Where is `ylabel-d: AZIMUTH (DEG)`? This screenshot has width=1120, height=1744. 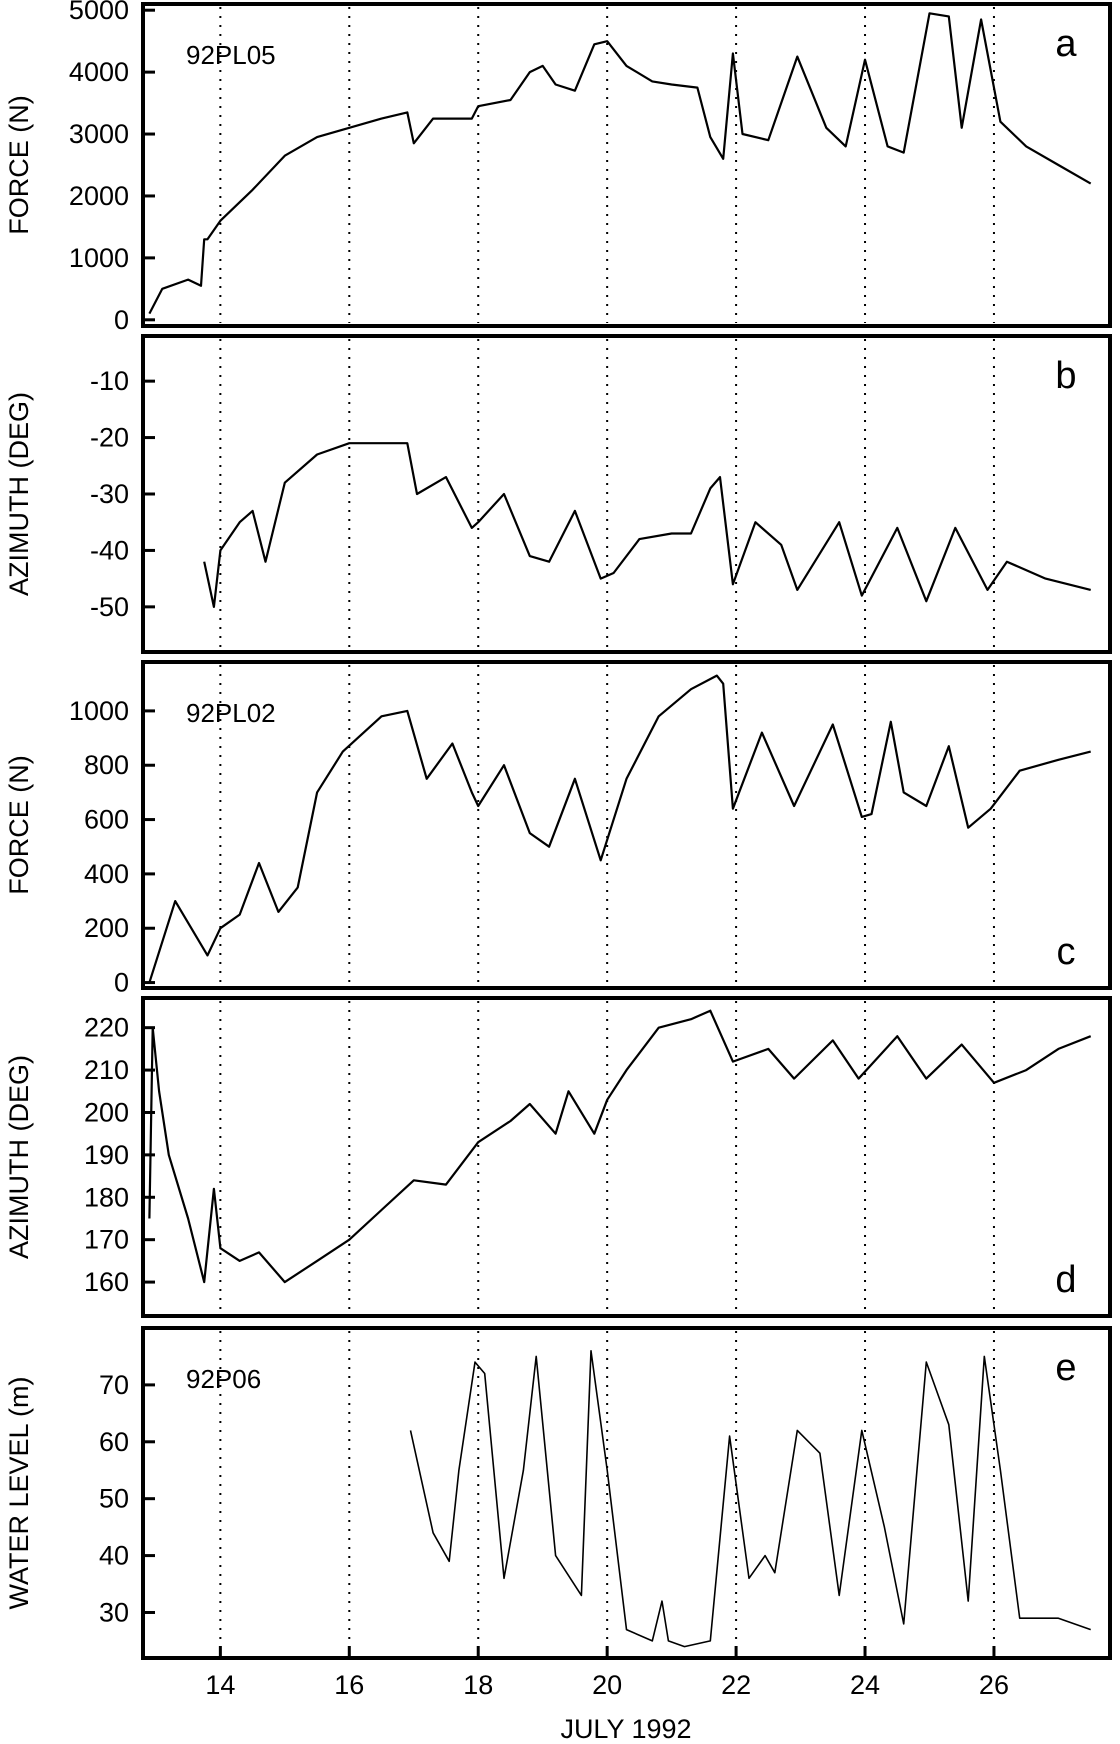
ylabel-d: AZIMUTH (DEG) is located at coordinates (19, 1157).